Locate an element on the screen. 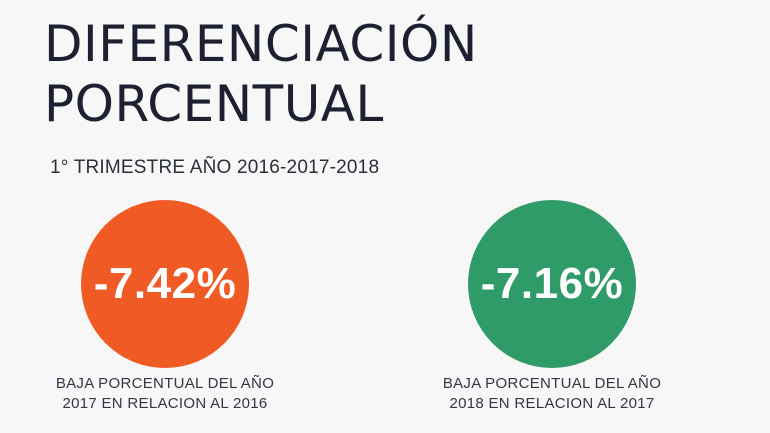  title-line-1: DIFERENCIACIÓN is located at coordinates (261, 44).